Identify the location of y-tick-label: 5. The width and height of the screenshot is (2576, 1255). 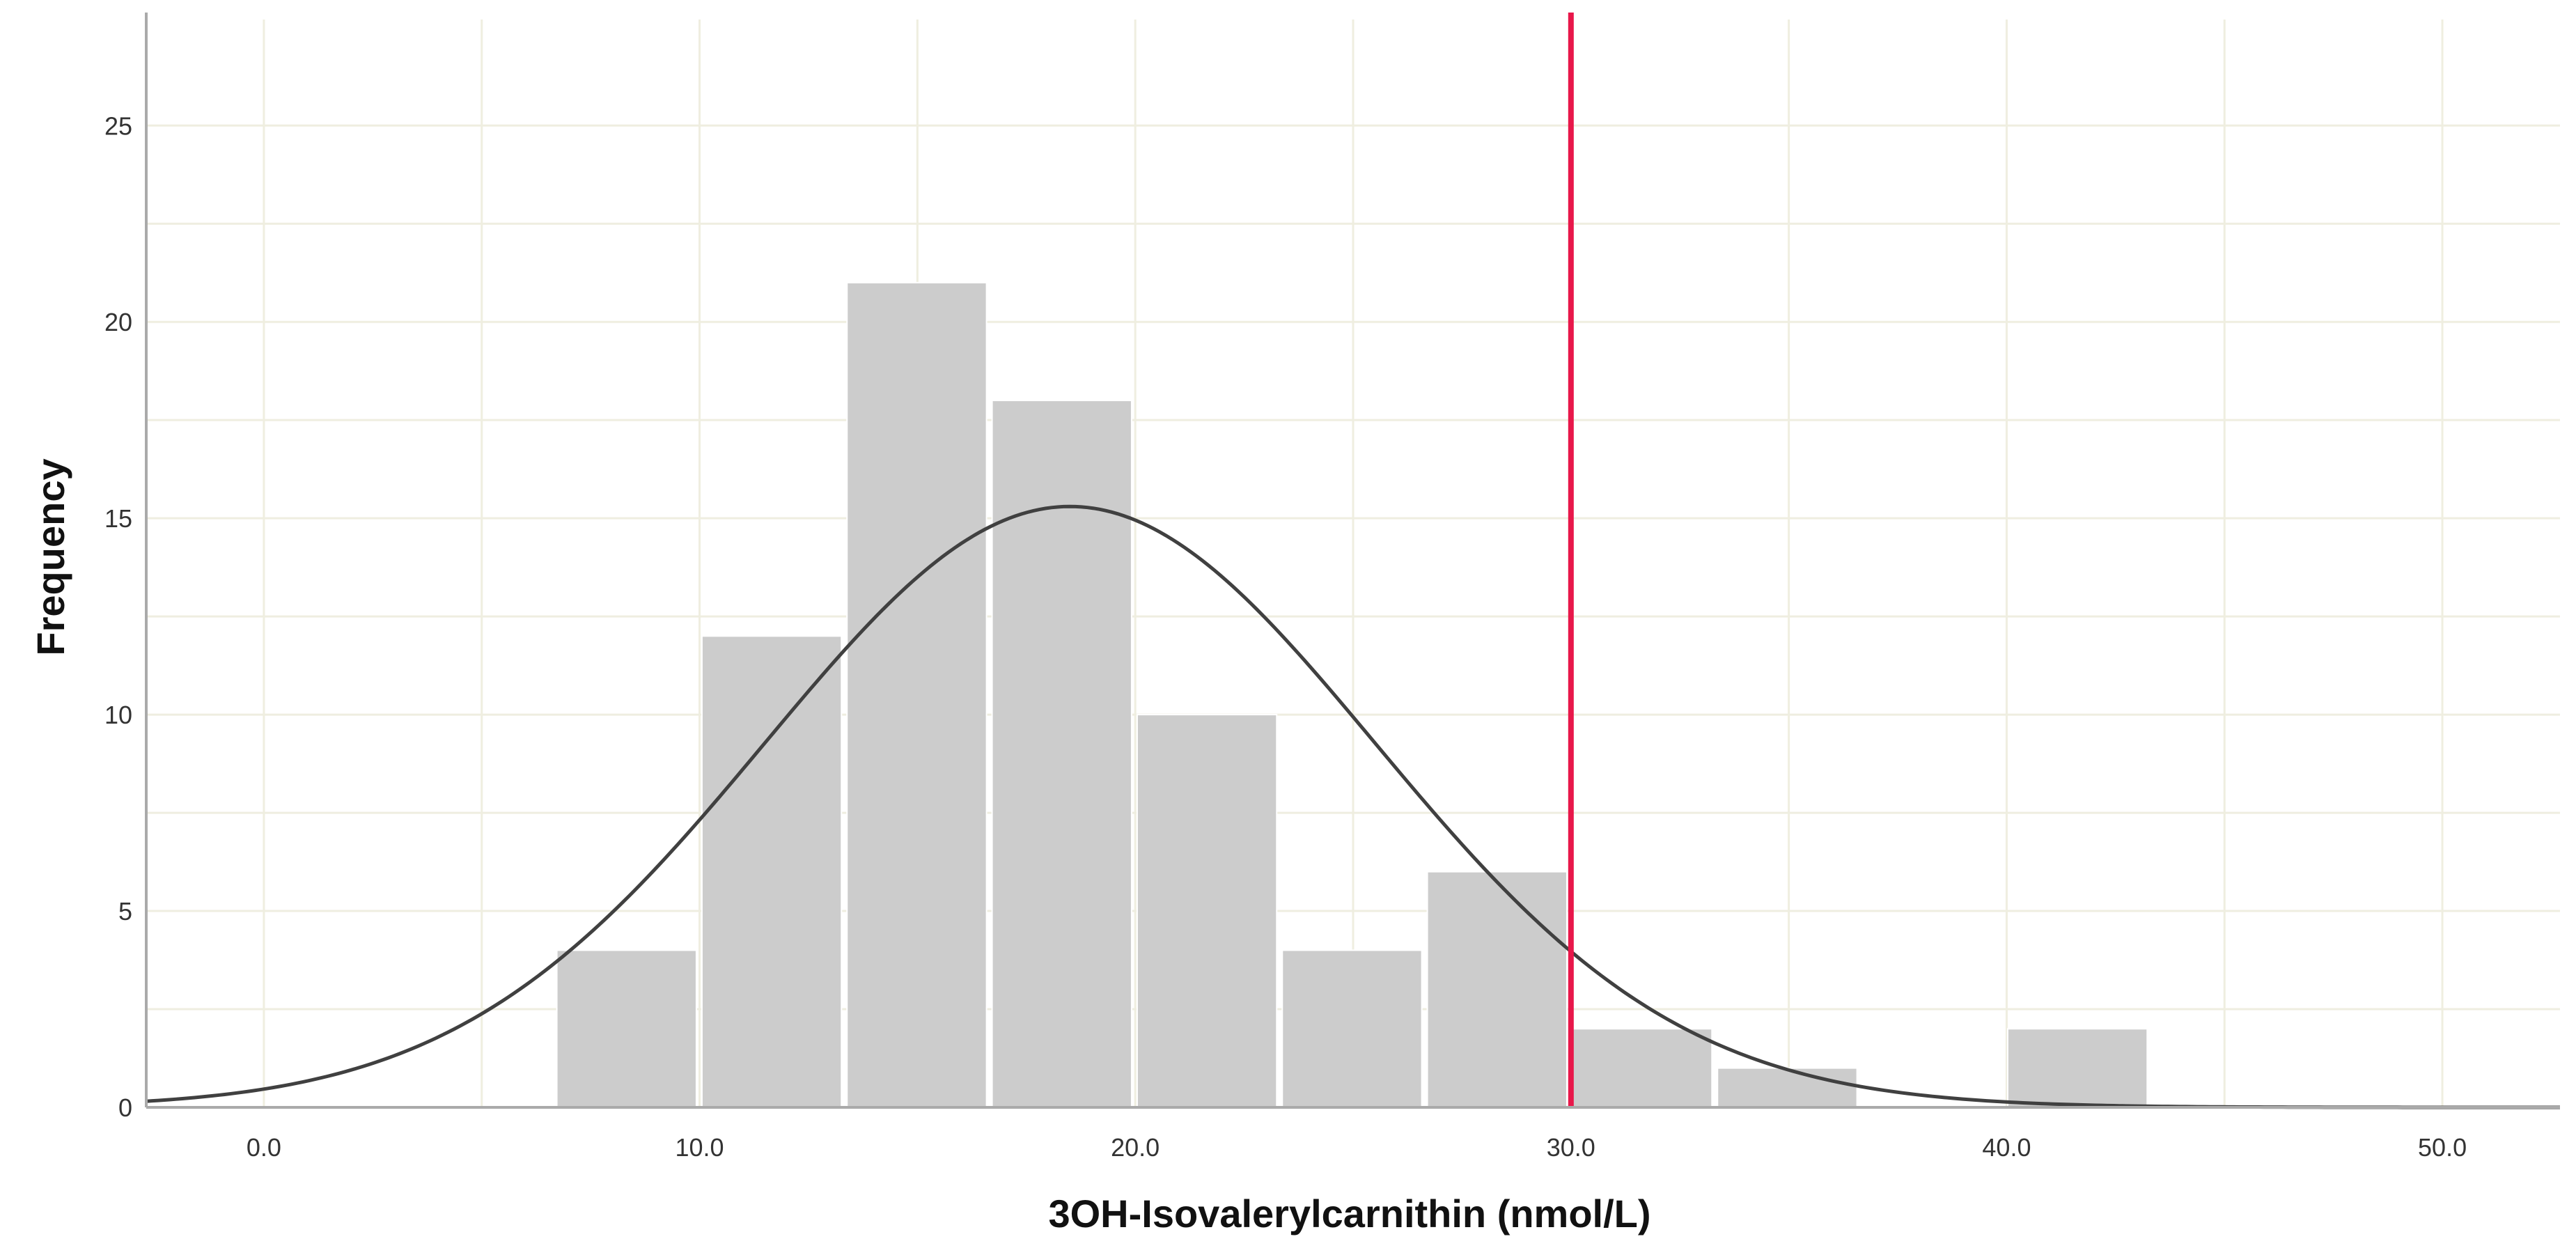
(125, 912).